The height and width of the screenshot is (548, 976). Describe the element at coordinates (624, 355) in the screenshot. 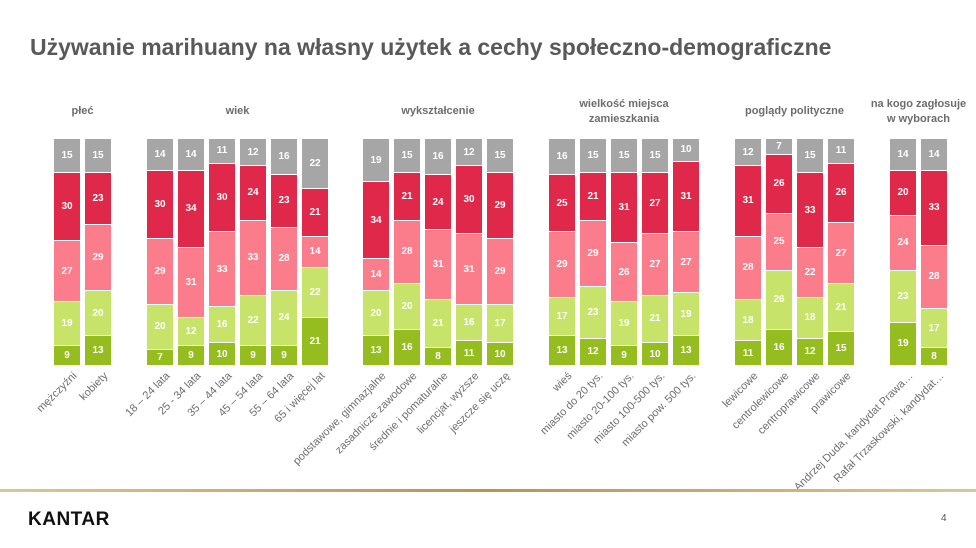

I see `bar-segment: 9` at that location.